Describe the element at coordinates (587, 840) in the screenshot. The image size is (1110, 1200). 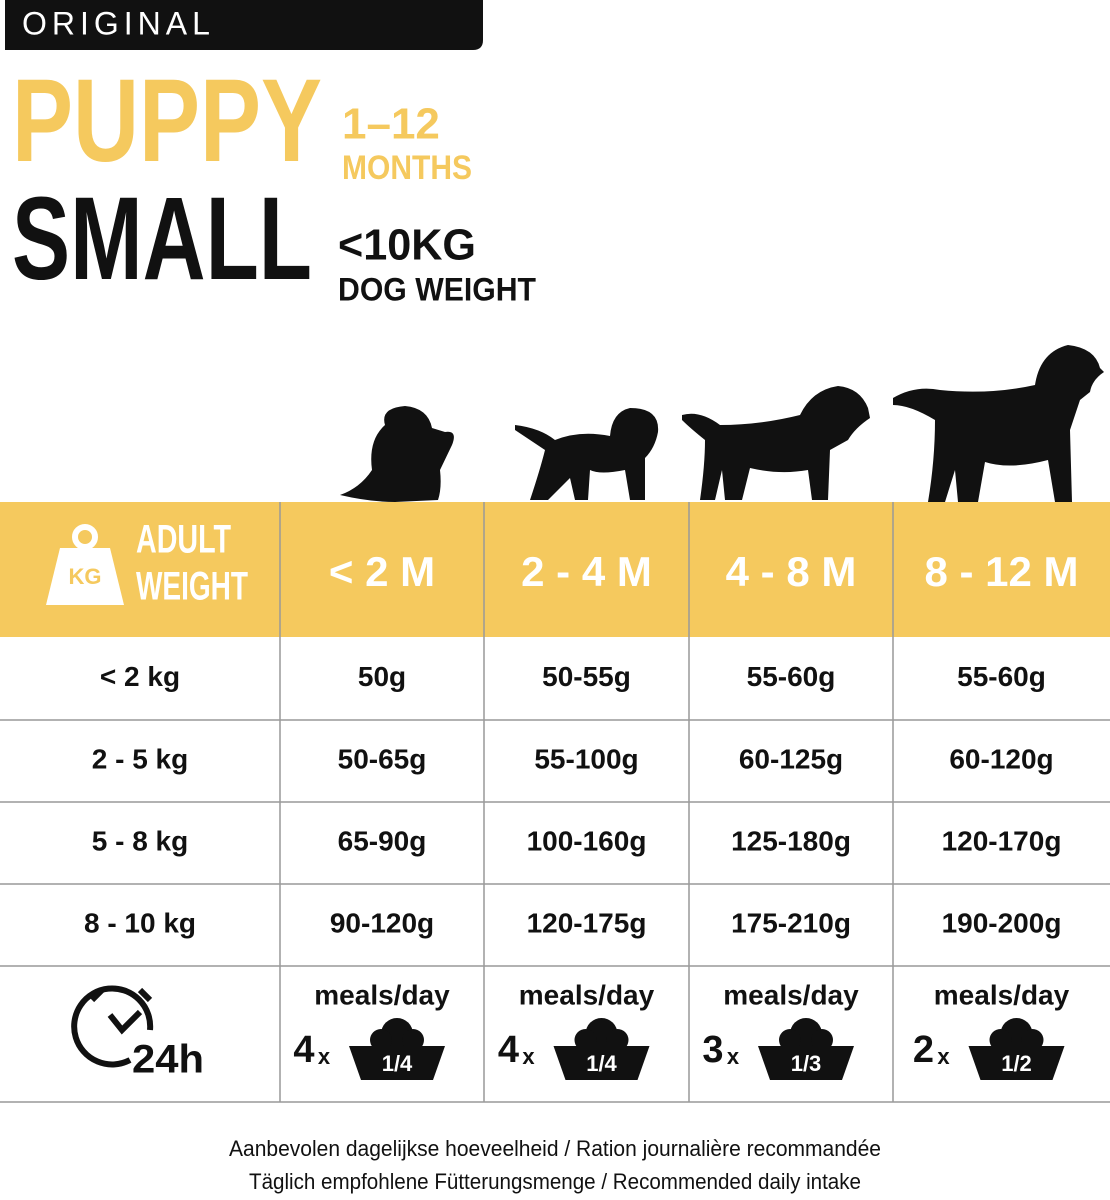
I see `portion-cell: 100-160g` at that location.